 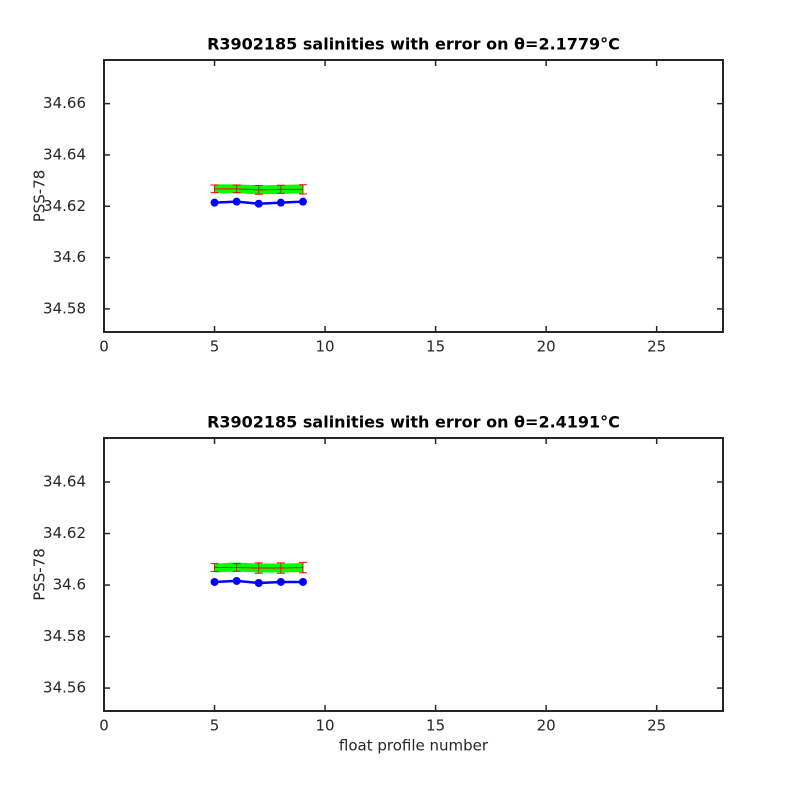 I want to click on y-tick-label: 34.56, so click(x=64, y=688).